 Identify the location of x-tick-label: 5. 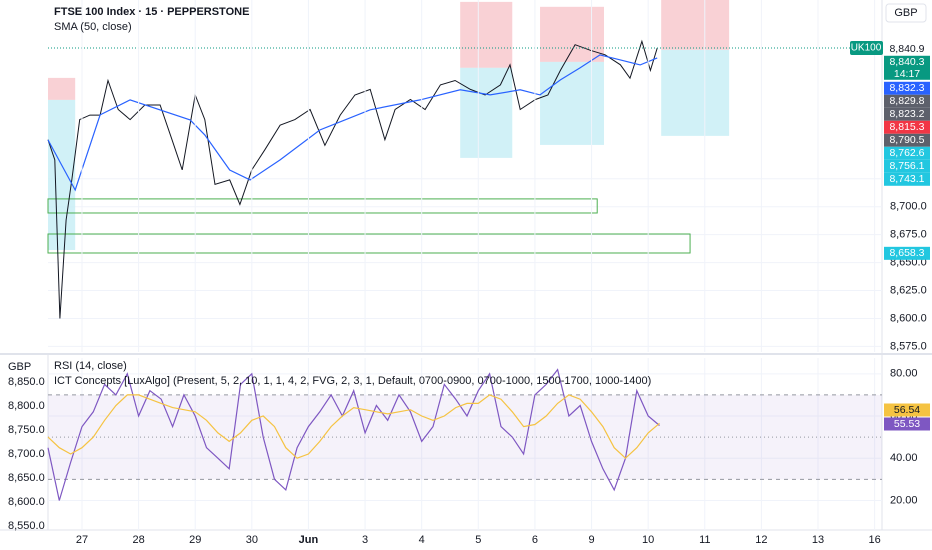
(478, 540).